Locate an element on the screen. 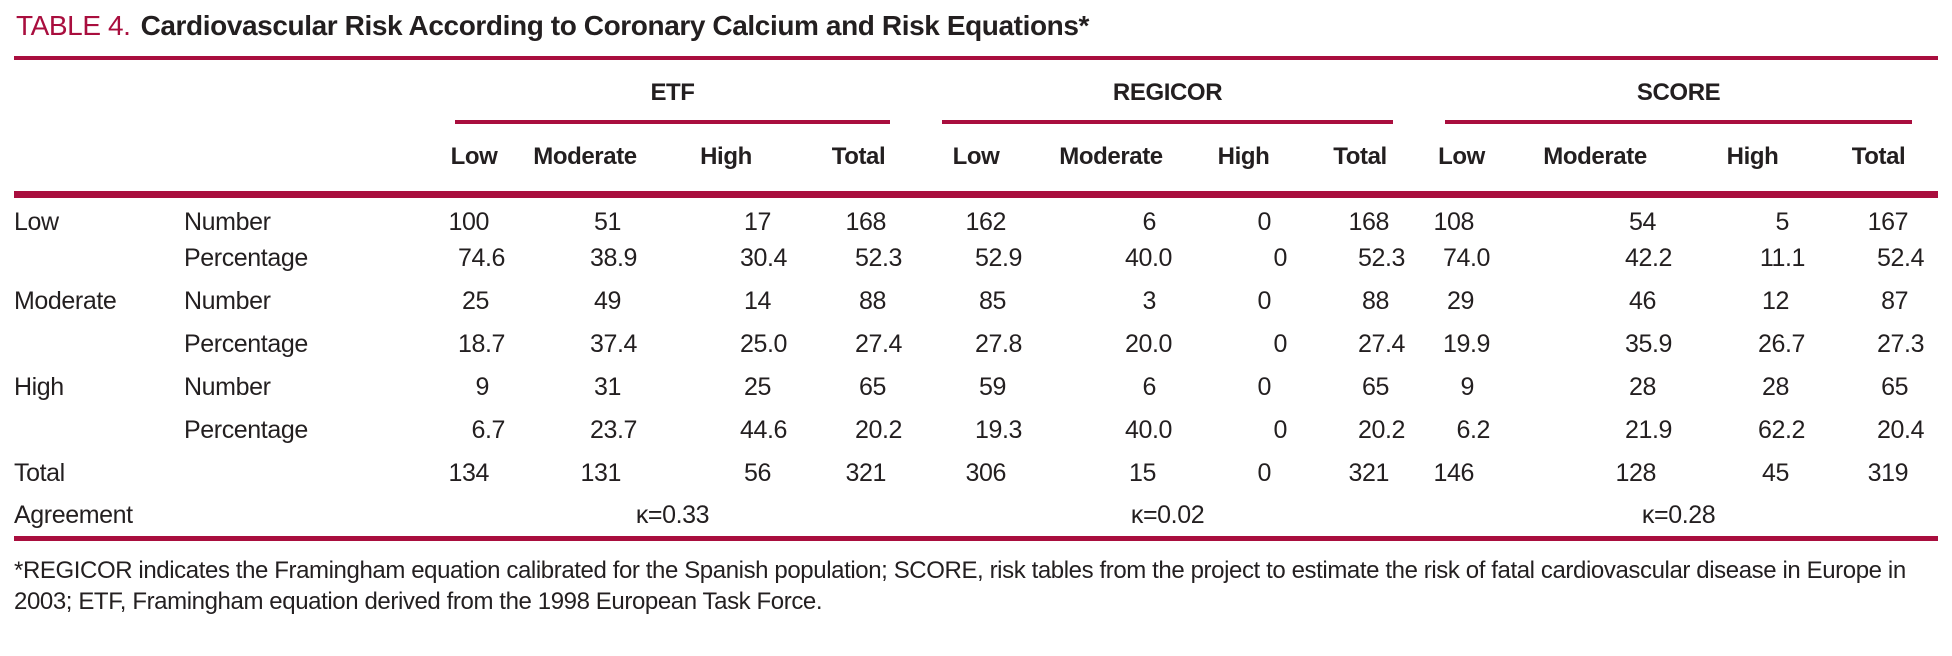 This screenshot has height=656, width=1952. cell: 6 is located at coordinates (1149, 221).